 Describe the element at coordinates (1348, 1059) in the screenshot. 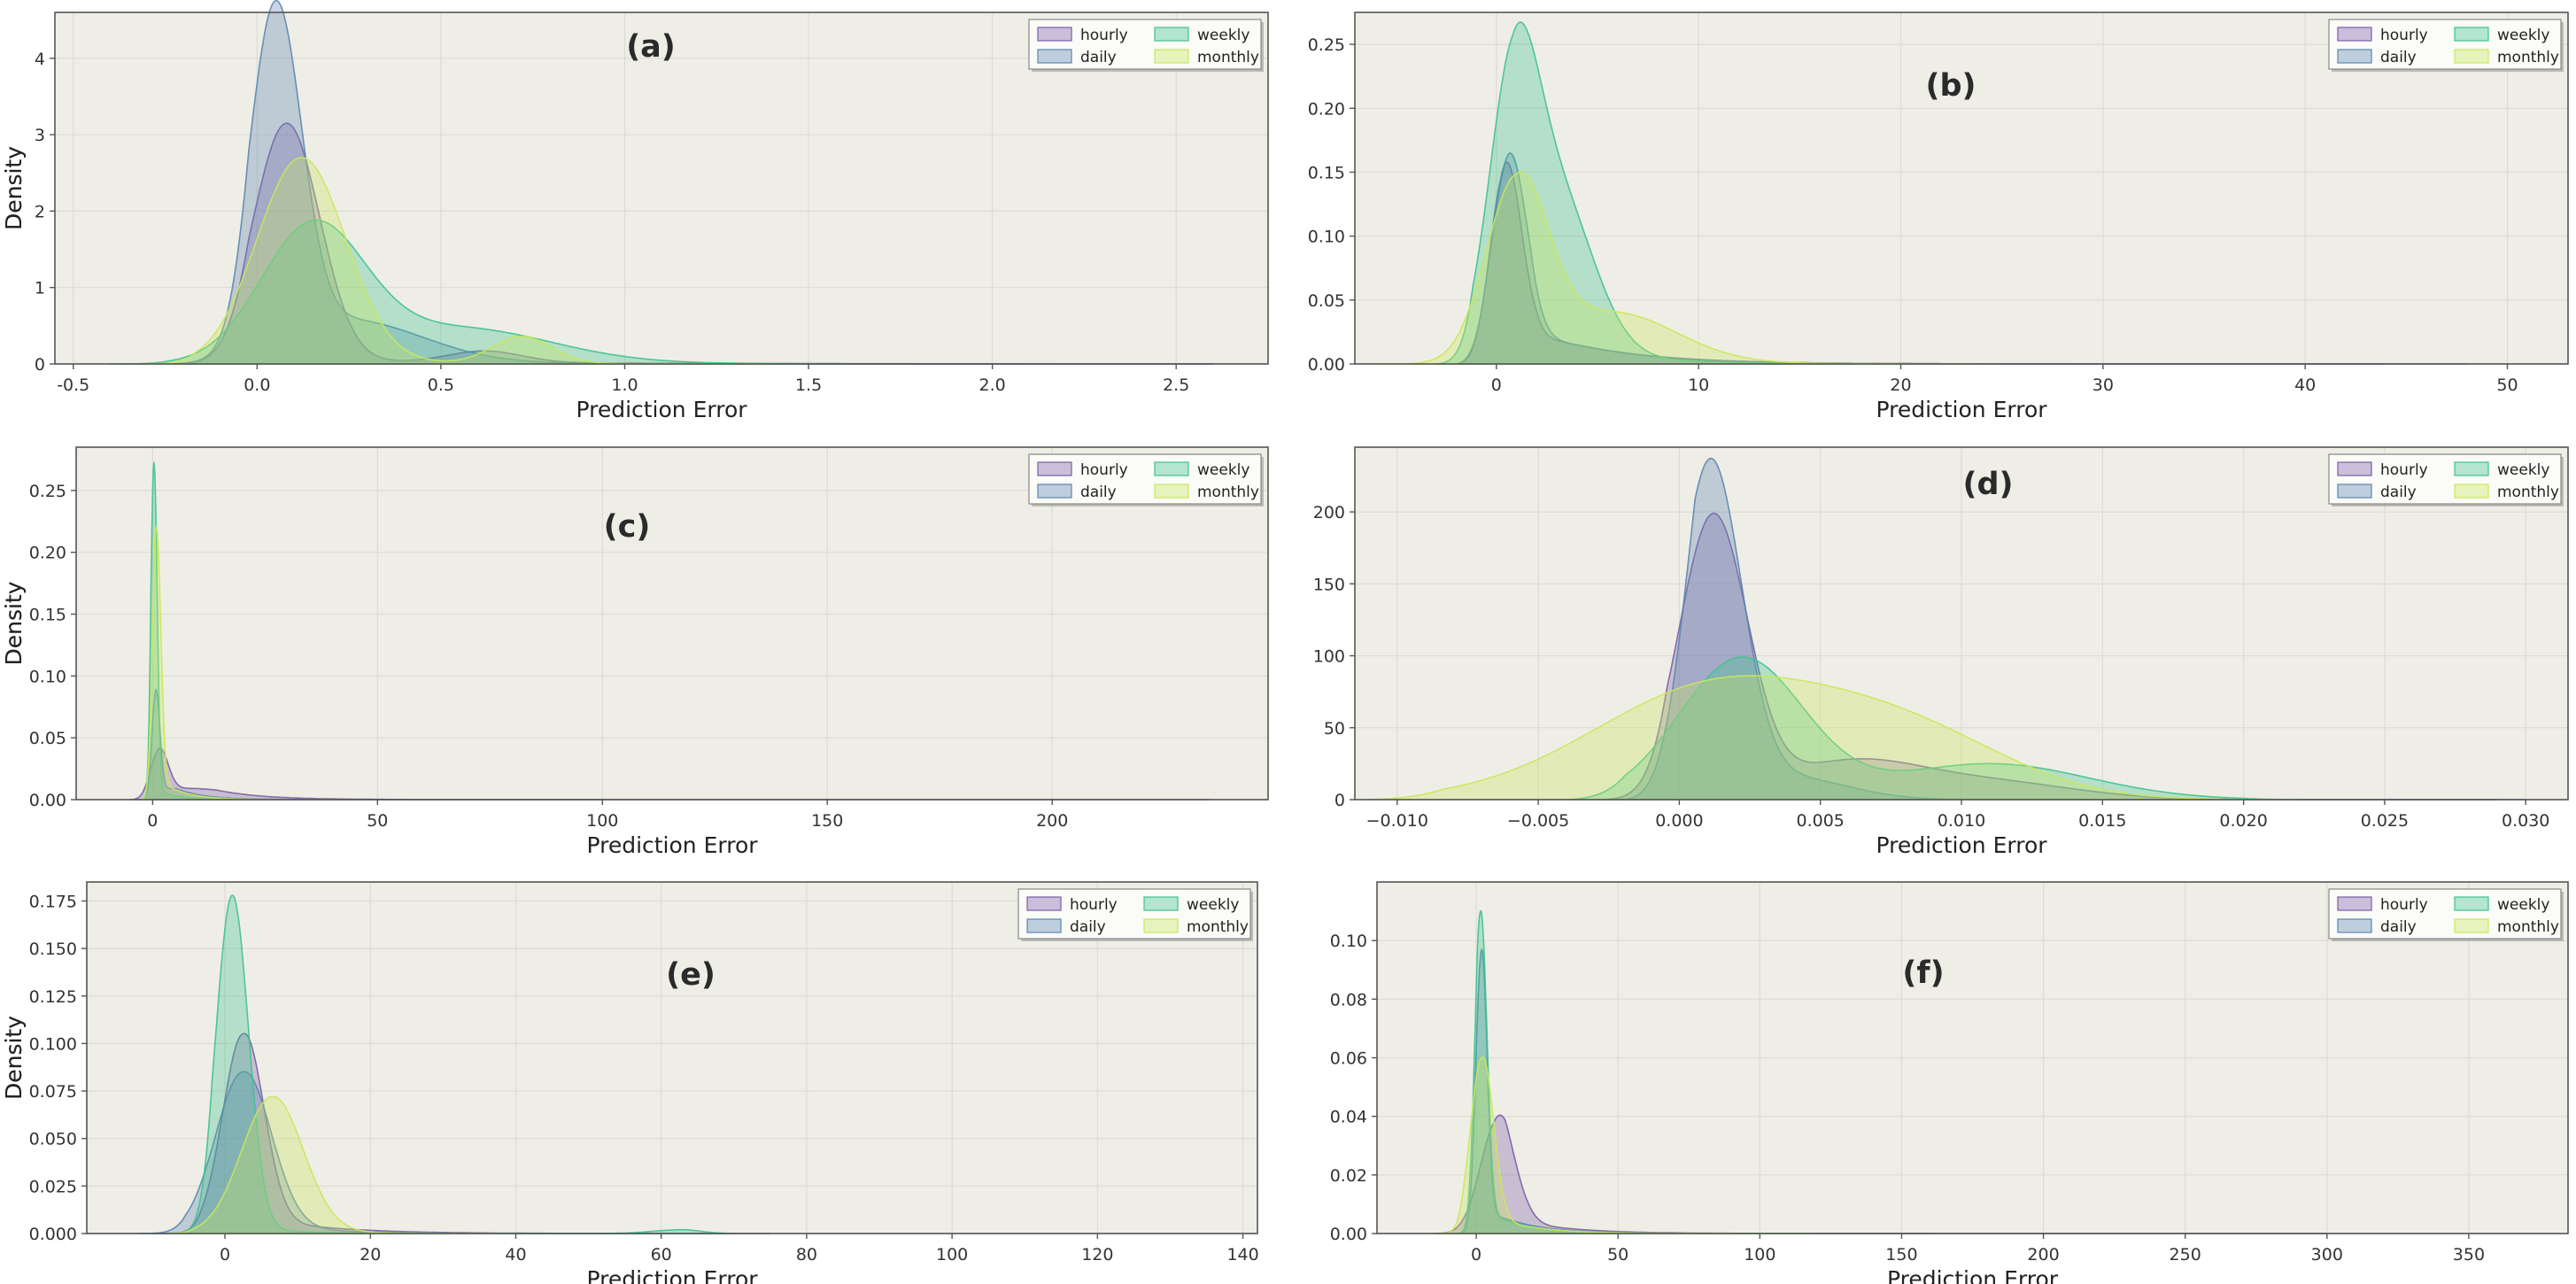

I see `y-tick-label: 0.06` at that location.